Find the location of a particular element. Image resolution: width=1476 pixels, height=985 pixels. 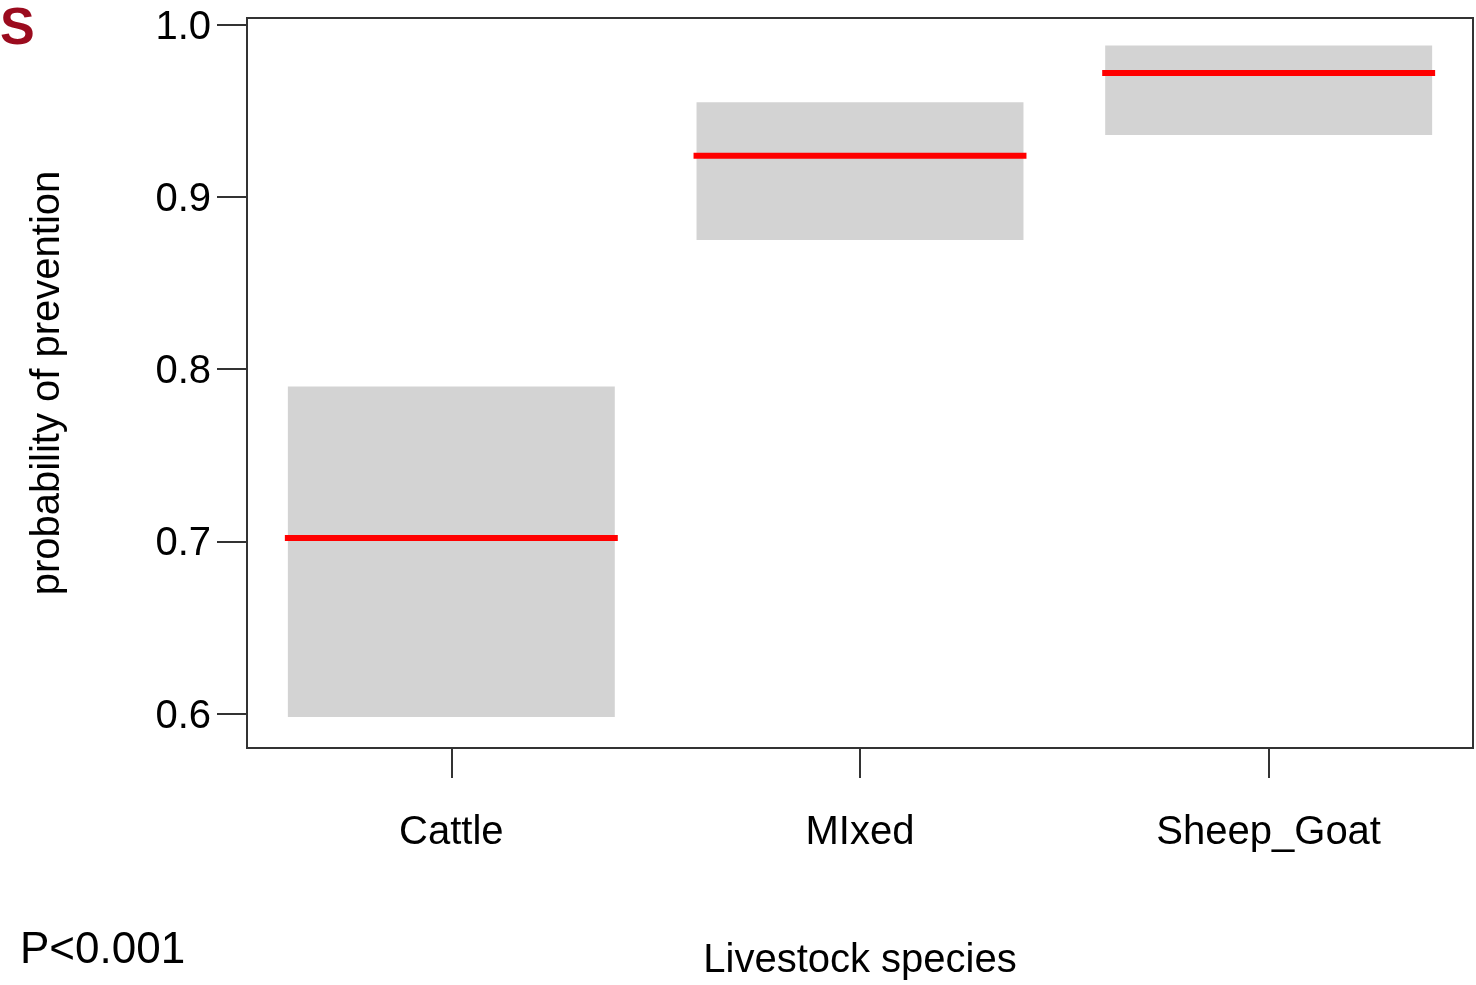

y-tick-label: 0.9 is located at coordinates (183, 197).